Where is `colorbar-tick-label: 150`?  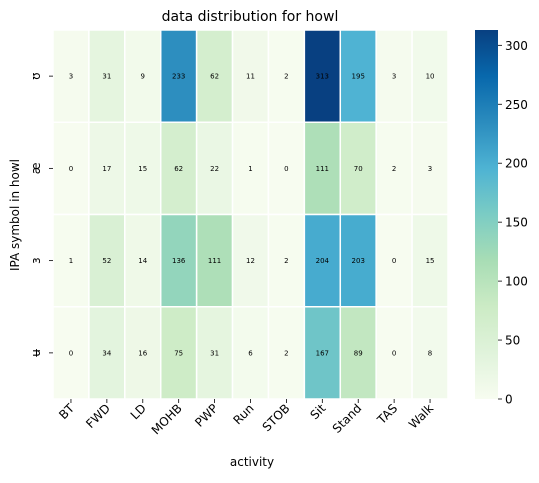 colorbar-tick-label: 150 is located at coordinates (516, 223).